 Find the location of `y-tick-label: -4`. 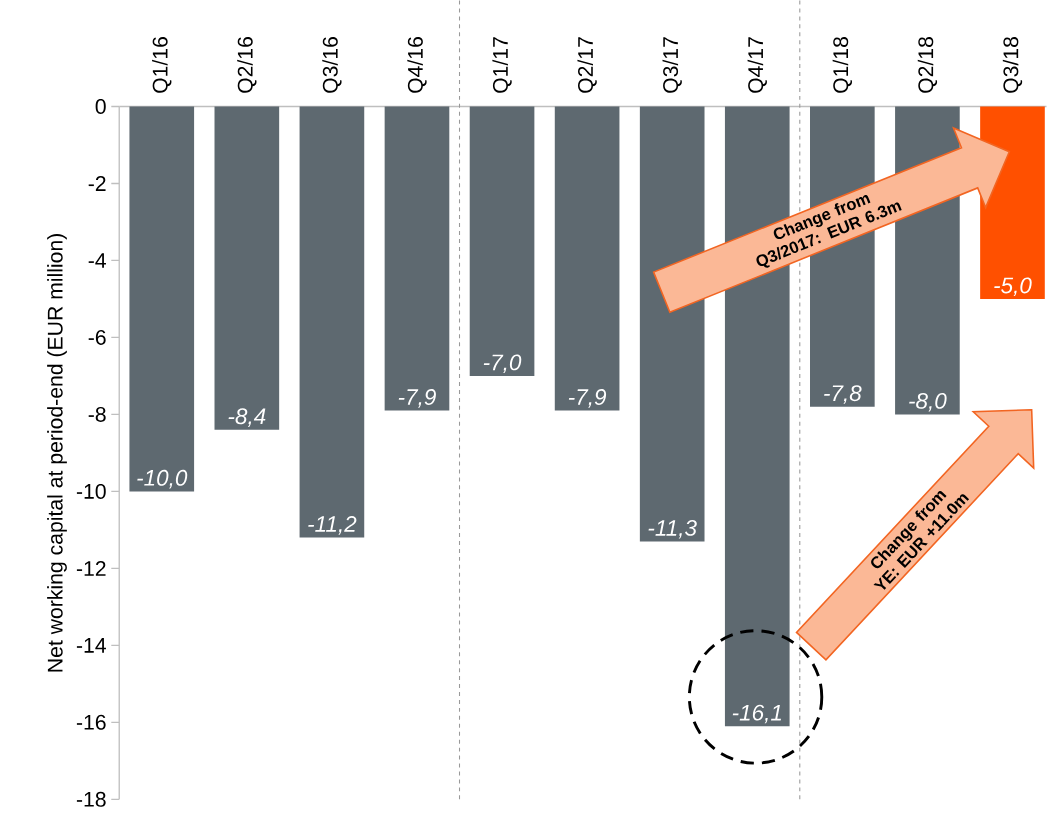

y-tick-label: -4 is located at coordinates (97, 260).